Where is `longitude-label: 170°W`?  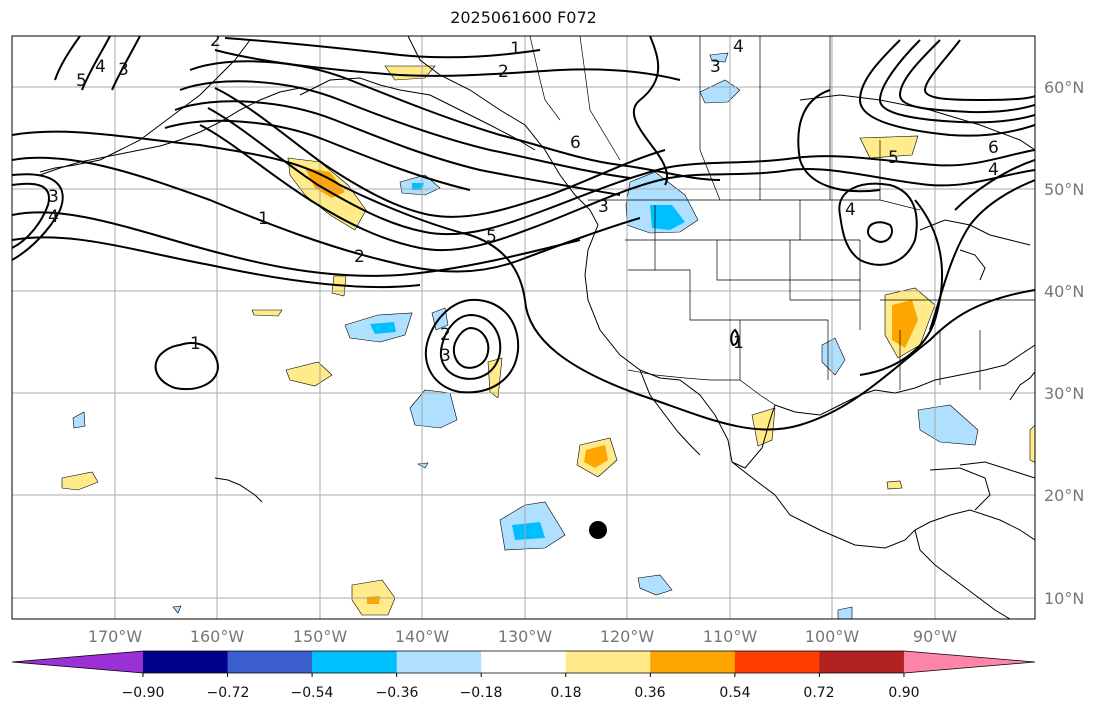 longitude-label: 170°W is located at coordinates (115, 636).